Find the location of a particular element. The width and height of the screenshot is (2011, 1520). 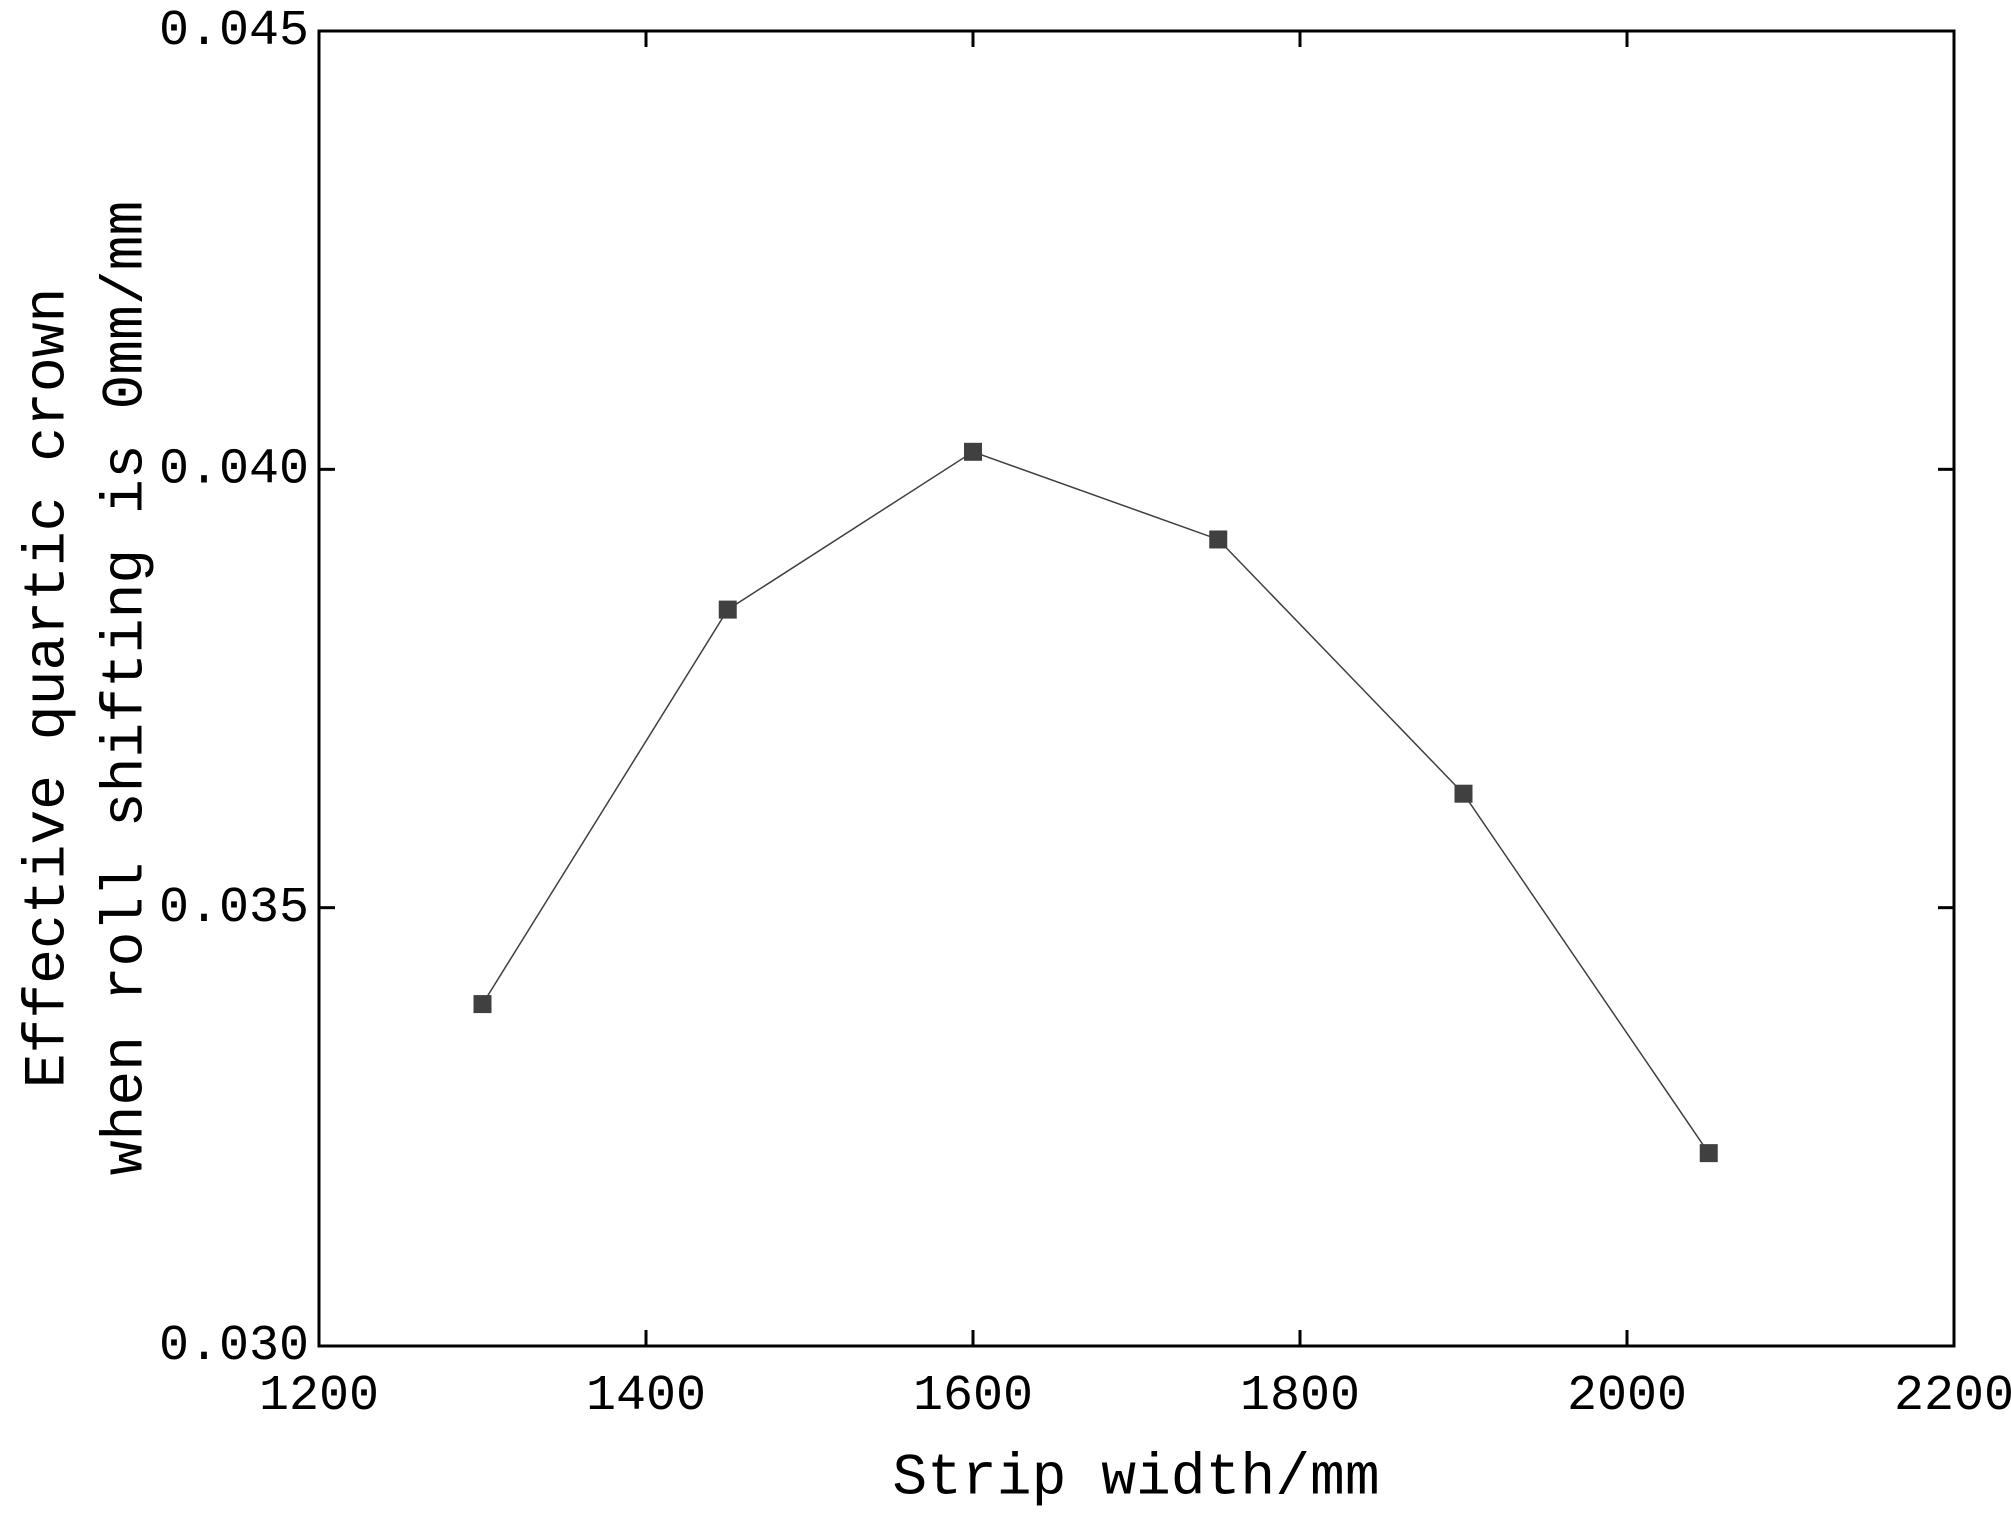

x-tick-label: 1800 is located at coordinates (1300, 1396).